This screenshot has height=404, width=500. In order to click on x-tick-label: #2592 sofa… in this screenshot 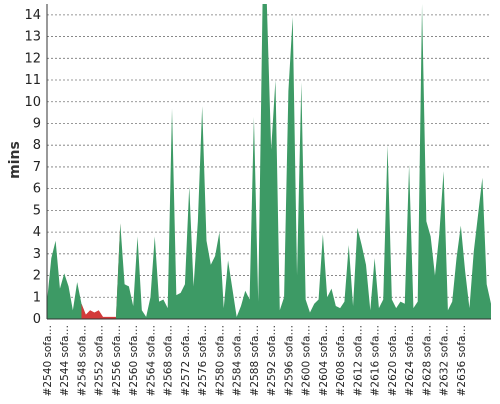, I will do `click(272, 360)`.